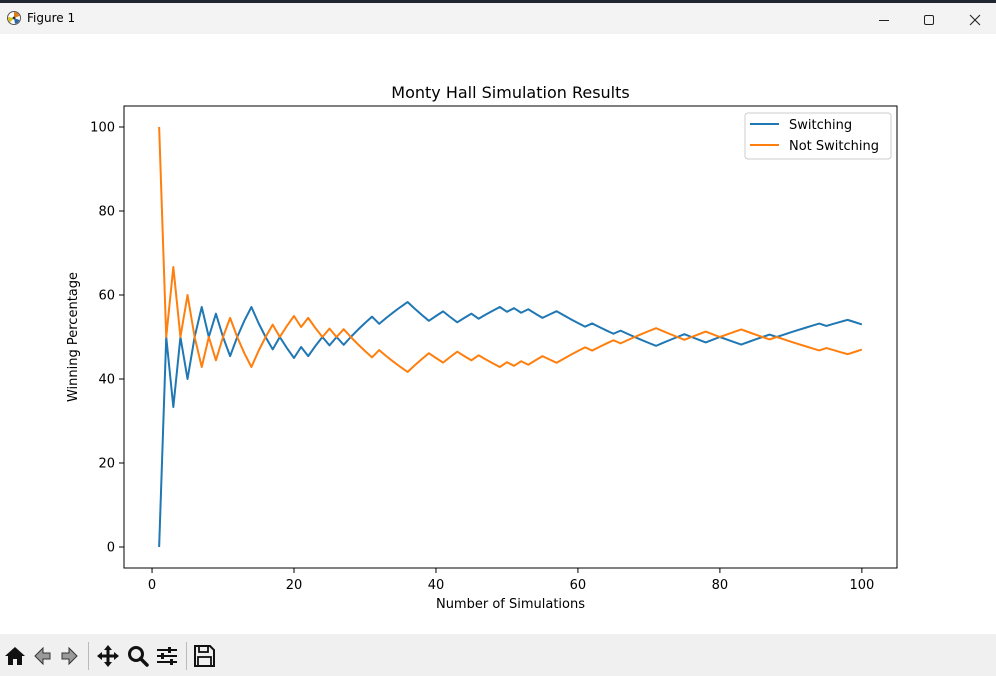 The width and height of the screenshot is (996, 676). I want to click on close-icon, so click(975, 20).